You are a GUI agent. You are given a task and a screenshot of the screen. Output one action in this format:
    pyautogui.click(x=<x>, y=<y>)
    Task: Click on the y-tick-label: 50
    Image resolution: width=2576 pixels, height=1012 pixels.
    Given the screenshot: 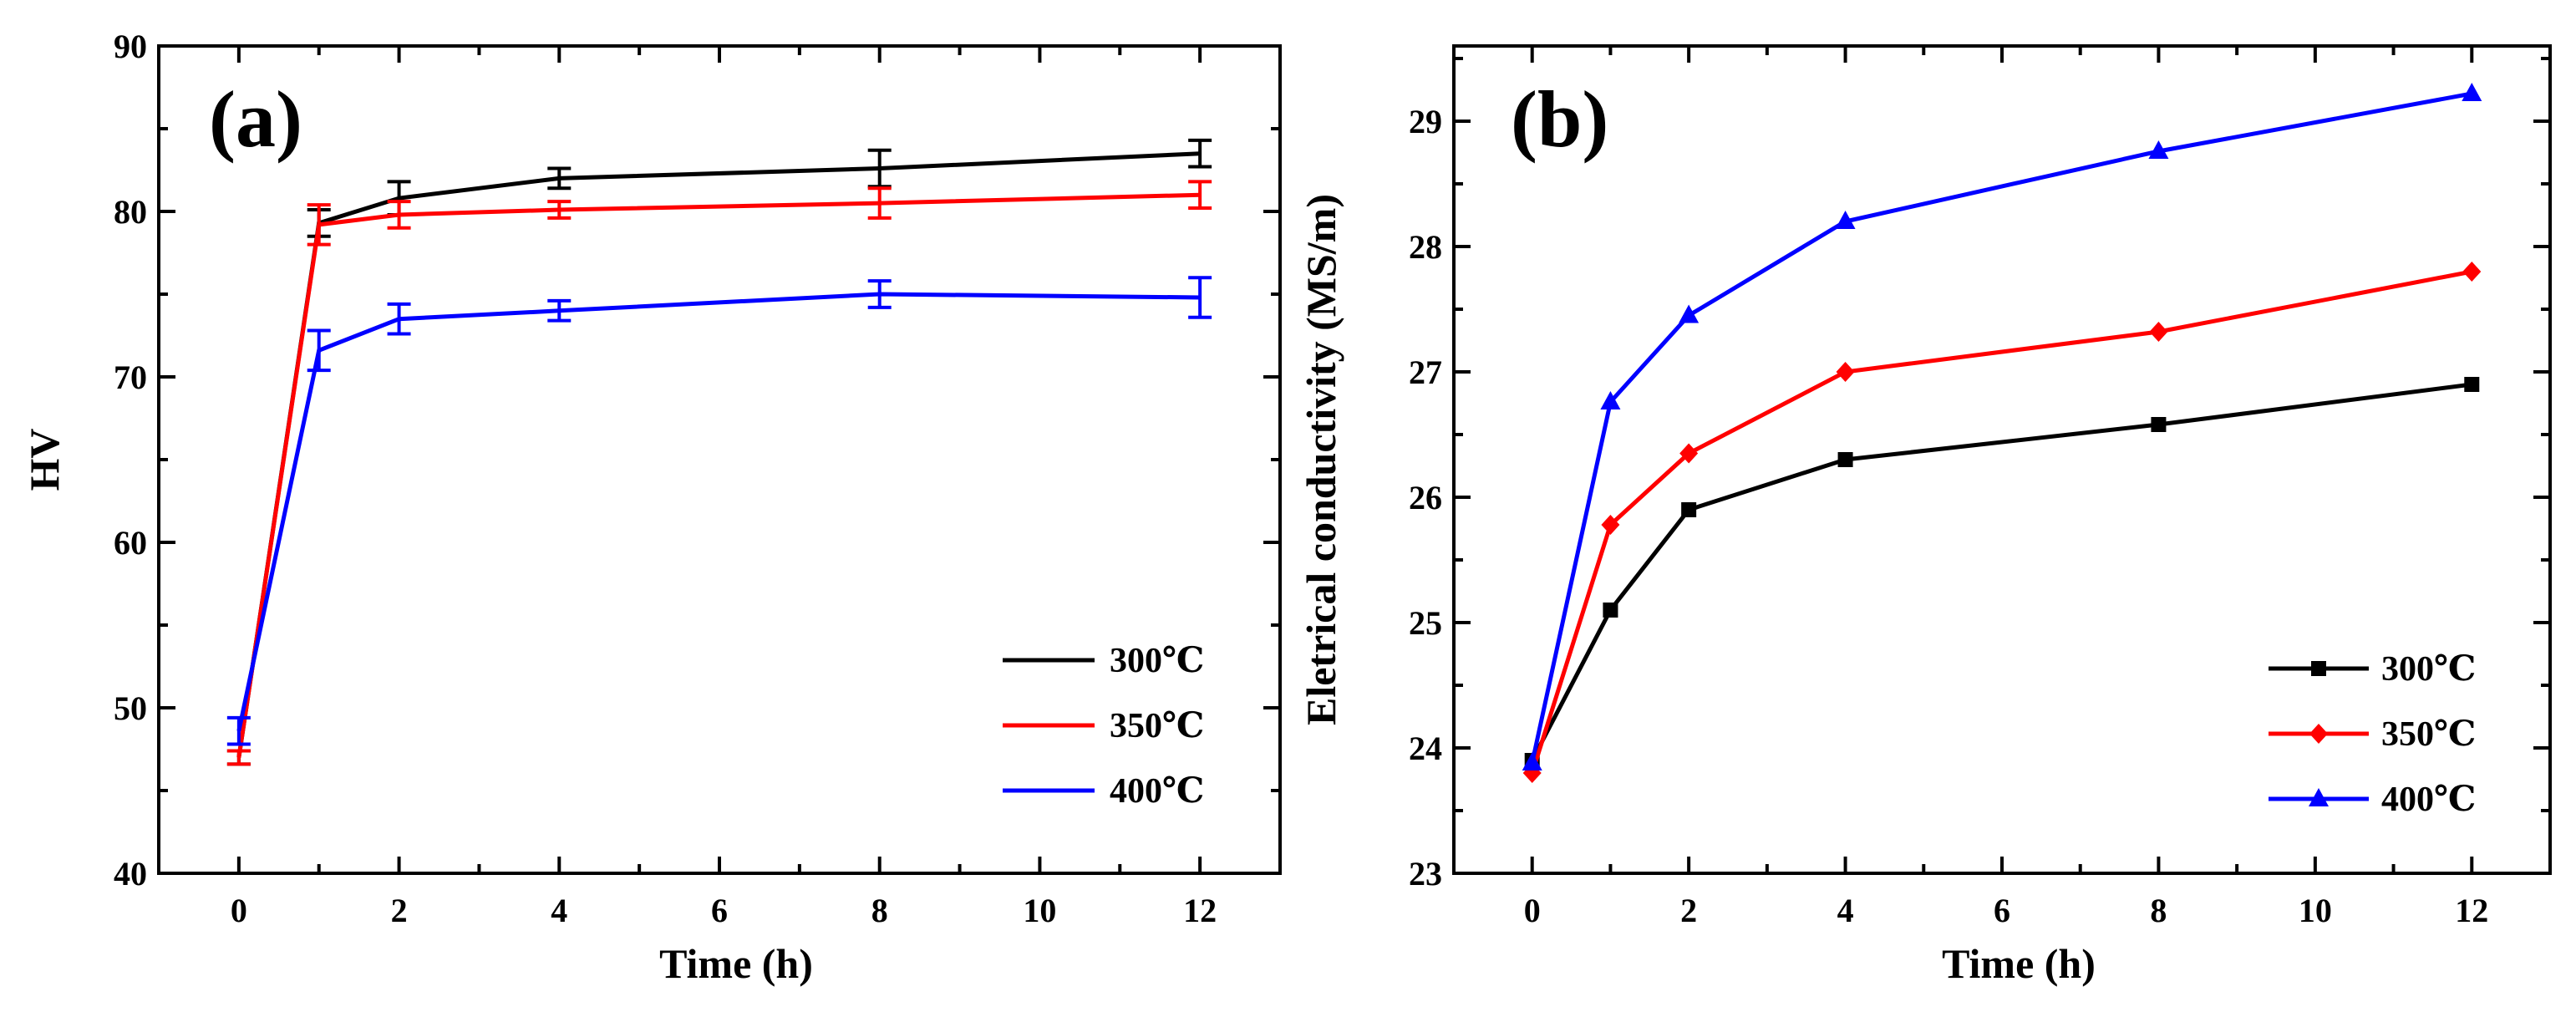 What is the action you would take?
    pyautogui.click(x=130, y=708)
    